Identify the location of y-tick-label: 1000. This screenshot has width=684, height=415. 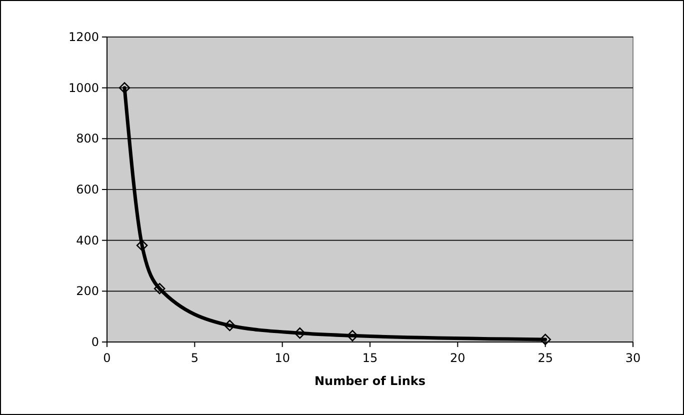
(83, 87).